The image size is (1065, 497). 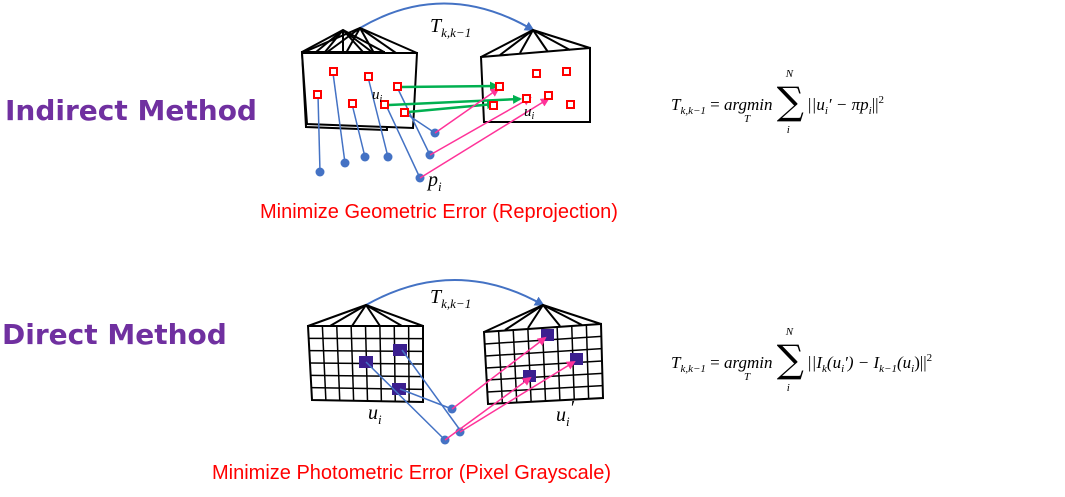 I want to click on direct-diagram: Tk,k−1, so click(x=455, y=362).